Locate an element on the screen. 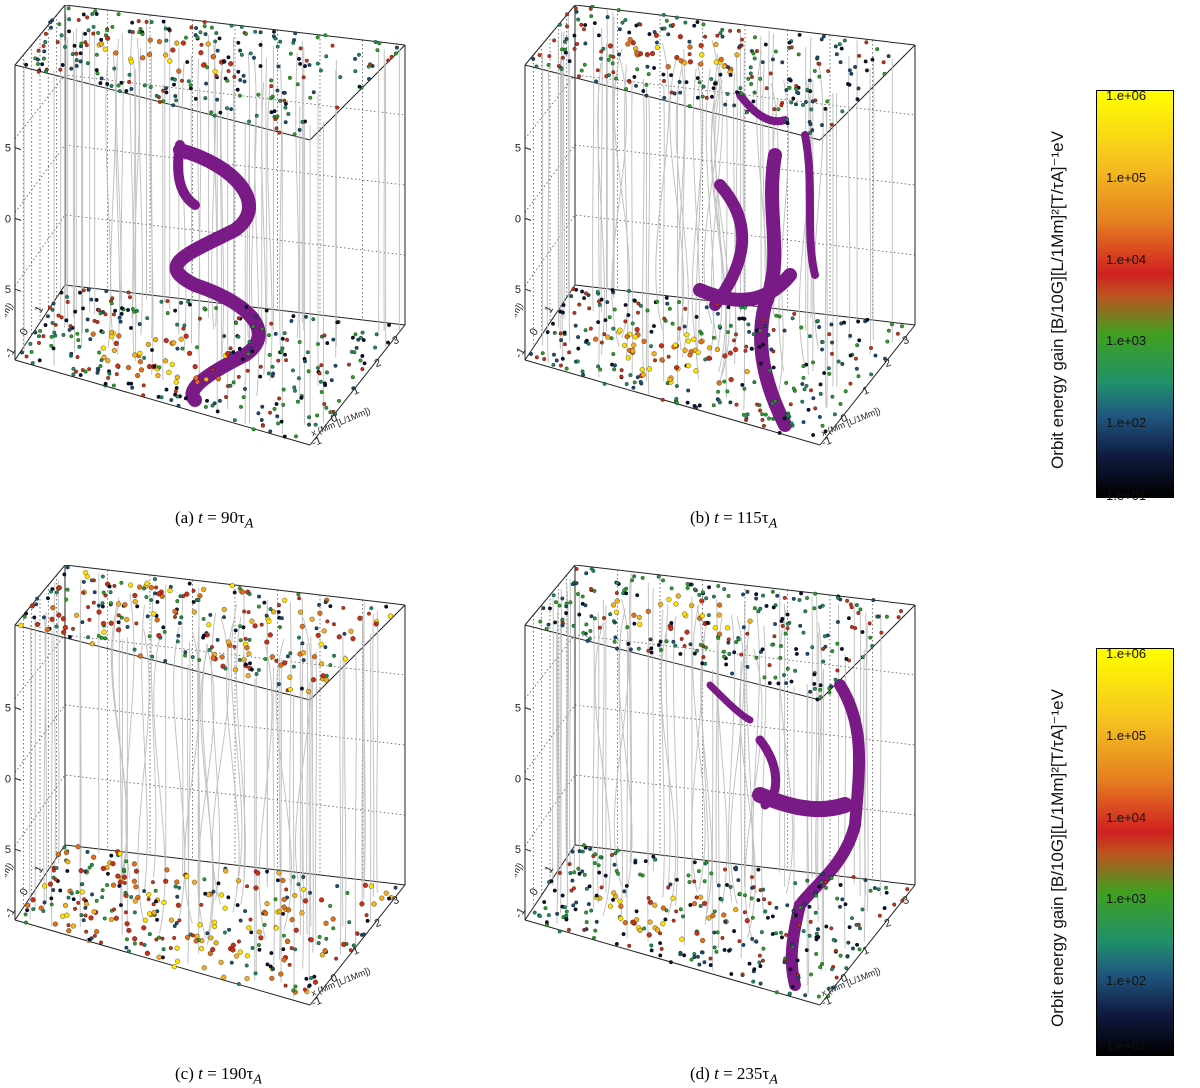  x-tick-label: 2 is located at coordinates (888, 363).